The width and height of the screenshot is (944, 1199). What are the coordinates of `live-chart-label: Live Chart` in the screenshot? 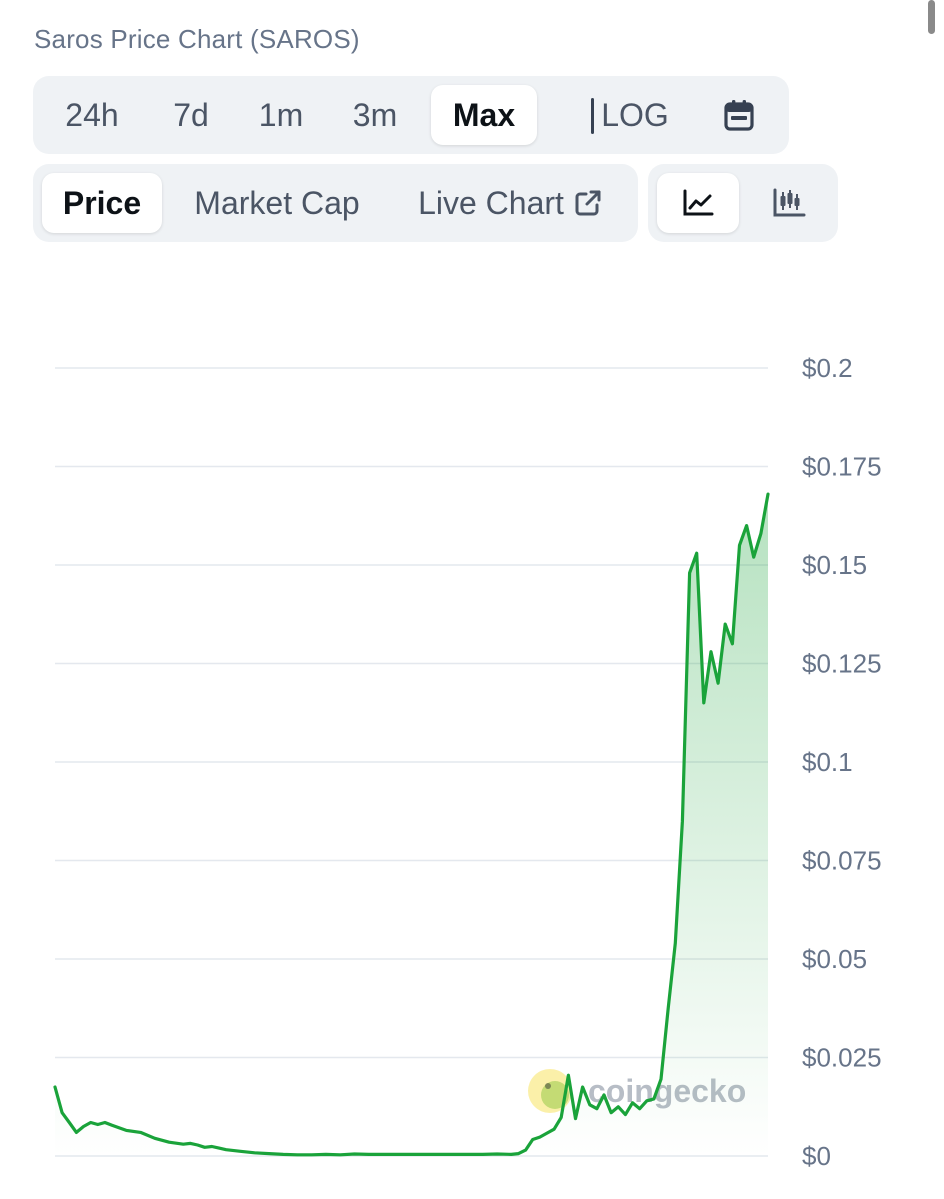 It's located at (491, 202).